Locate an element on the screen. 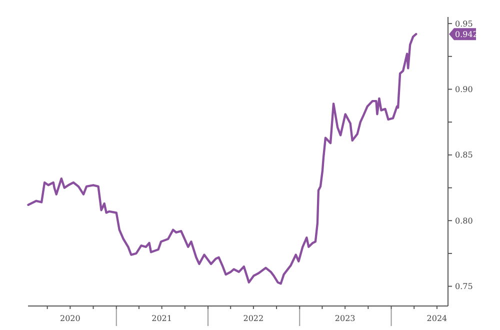  x-tick-label: 2021 is located at coordinates (162, 318).